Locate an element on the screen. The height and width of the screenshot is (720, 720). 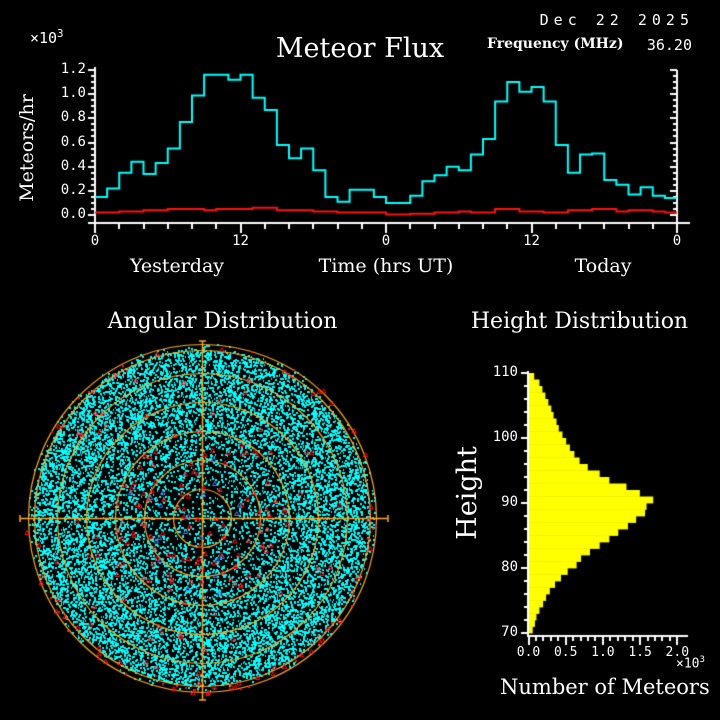
height-x-tick-label: 0.5 is located at coordinates (565, 652).